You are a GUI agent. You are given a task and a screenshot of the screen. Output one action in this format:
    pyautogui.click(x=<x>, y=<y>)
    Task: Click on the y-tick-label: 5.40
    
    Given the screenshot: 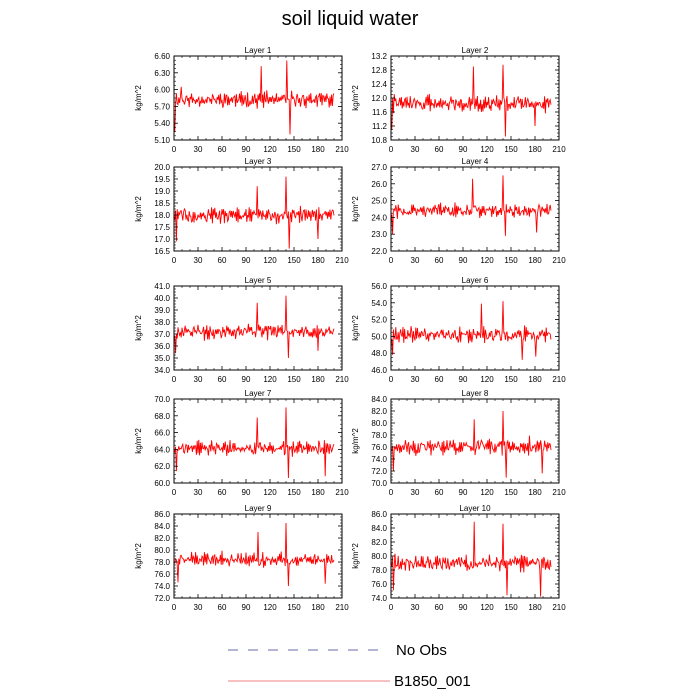 What is the action you would take?
    pyautogui.click(x=162, y=123)
    